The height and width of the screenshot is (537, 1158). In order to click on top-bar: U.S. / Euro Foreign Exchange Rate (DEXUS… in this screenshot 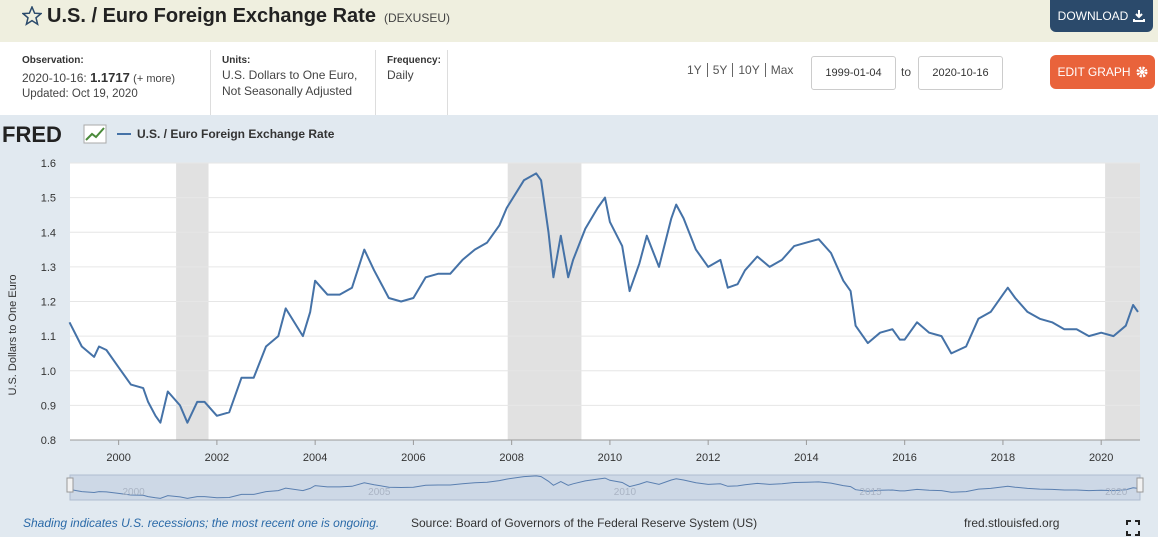, I will do `click(579, 21)`.